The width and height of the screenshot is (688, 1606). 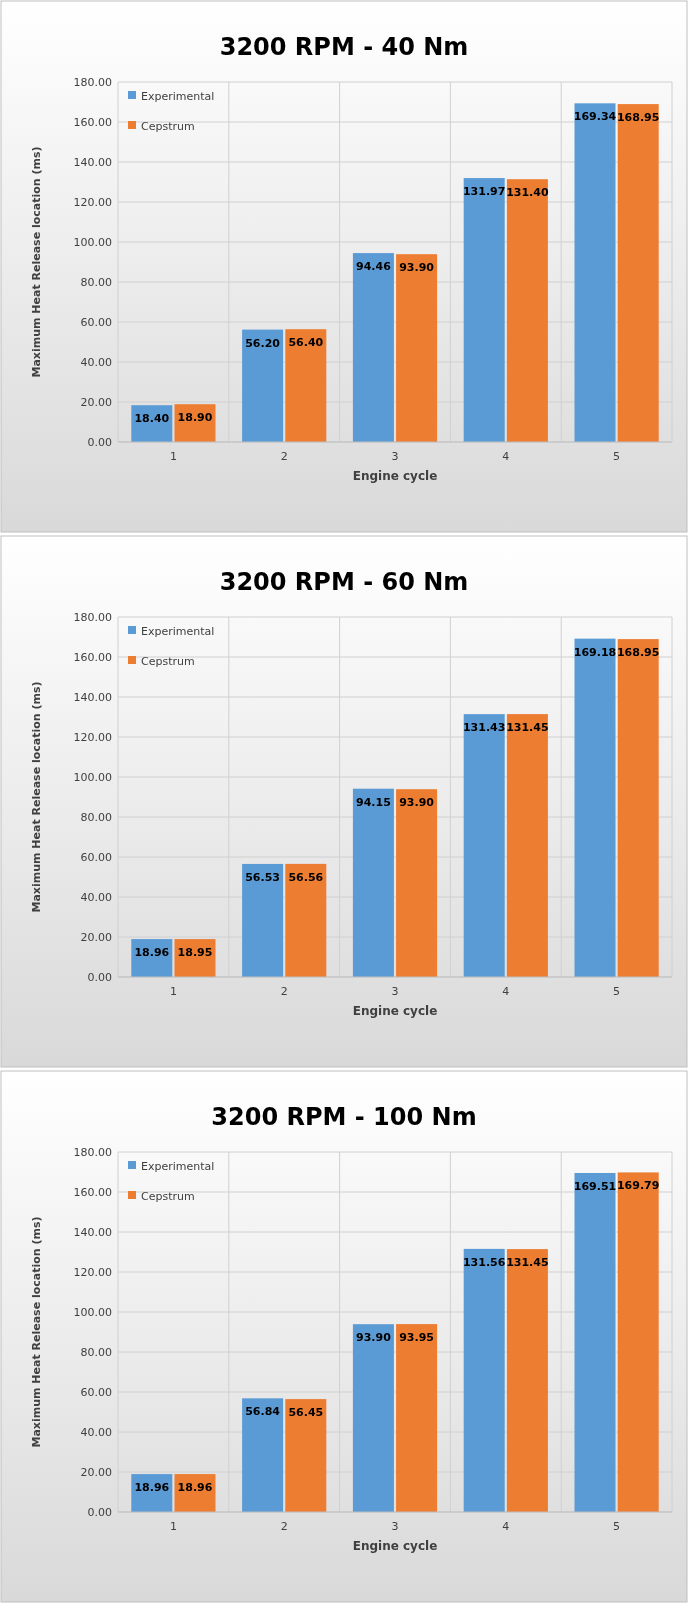 What do you see at coordinates (263, 877) in the screenshot?
I see `data-label: 56.53` at bounding box center [263, 877].